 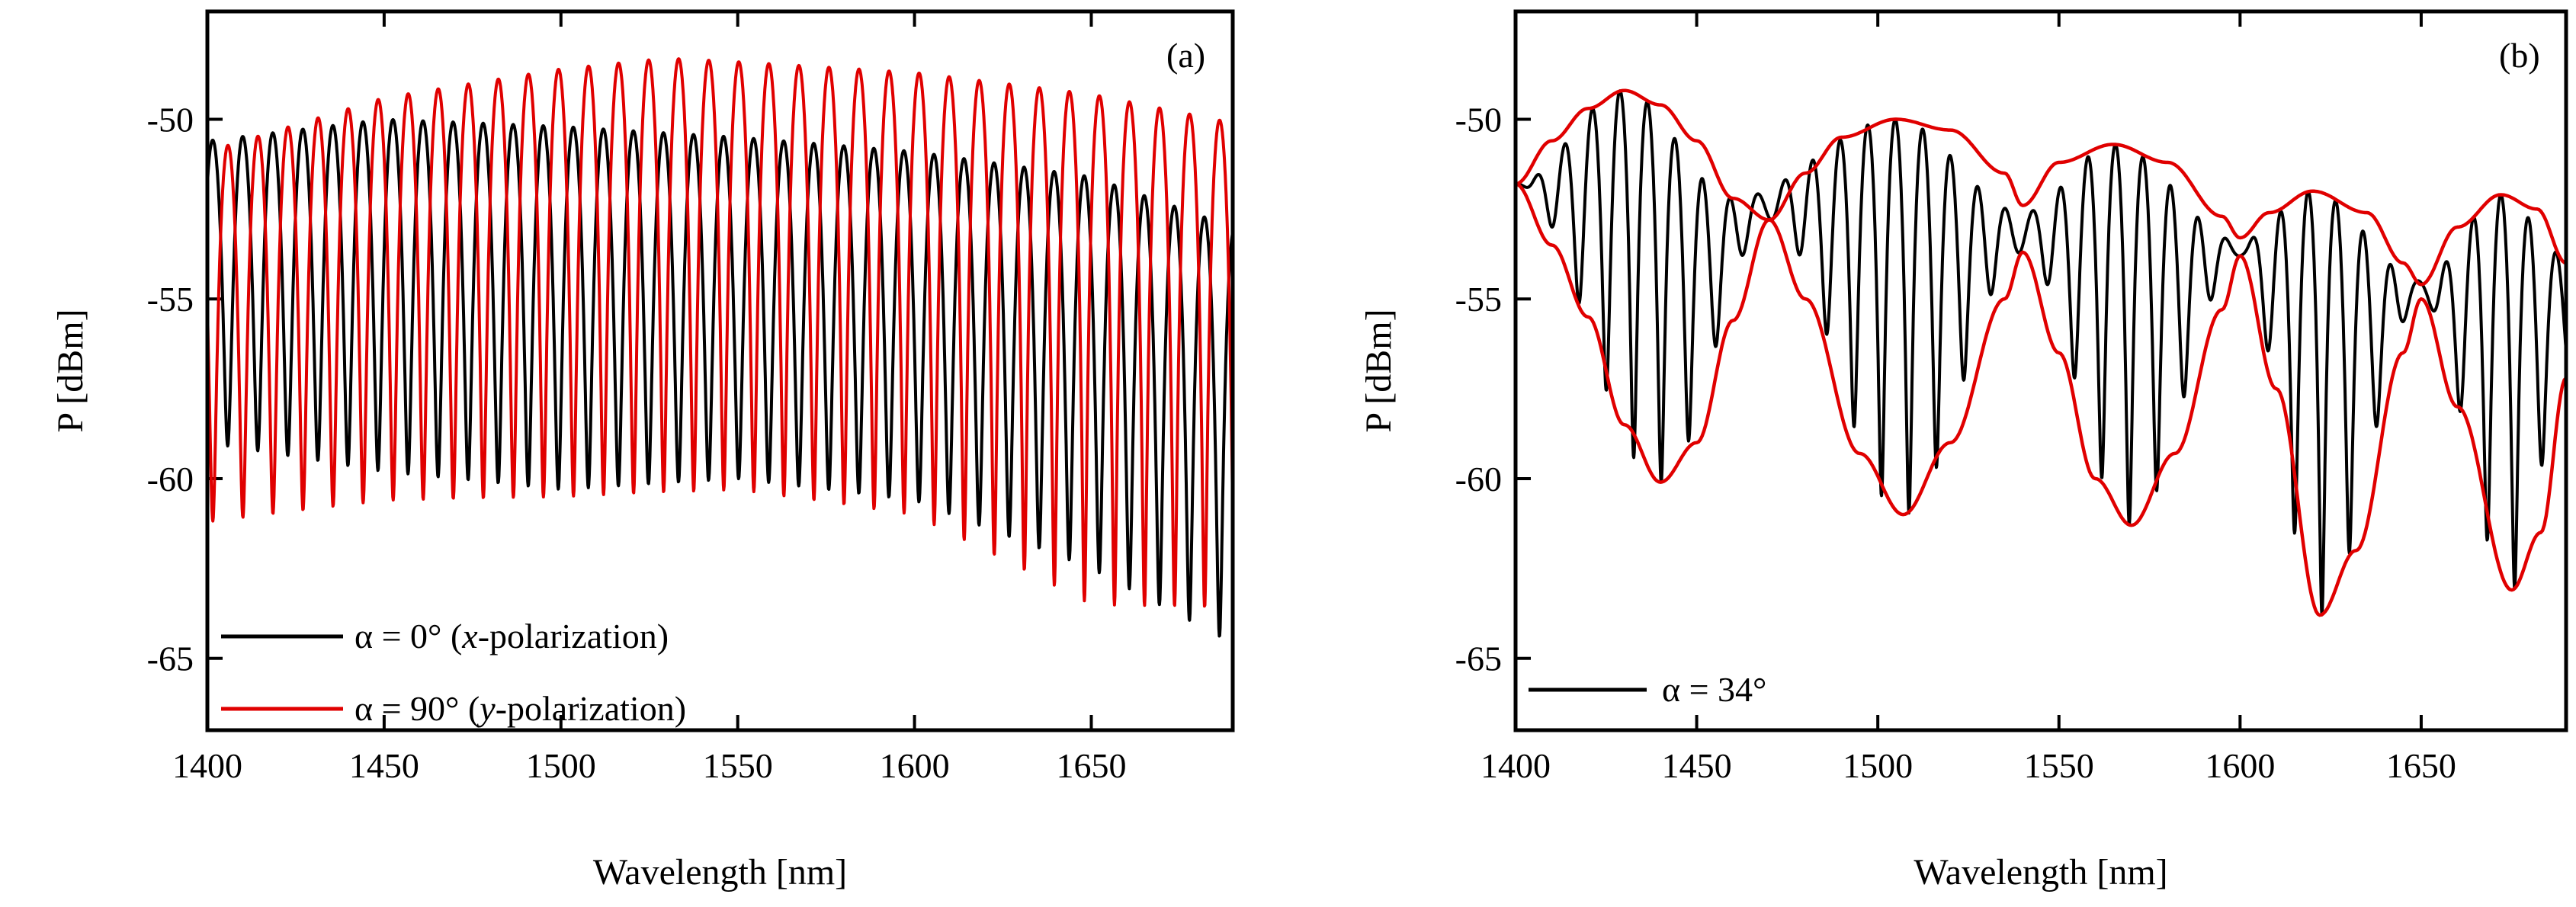 I want to click on panel-a-ylabel: P [dBm], so click(x=70, y=370).